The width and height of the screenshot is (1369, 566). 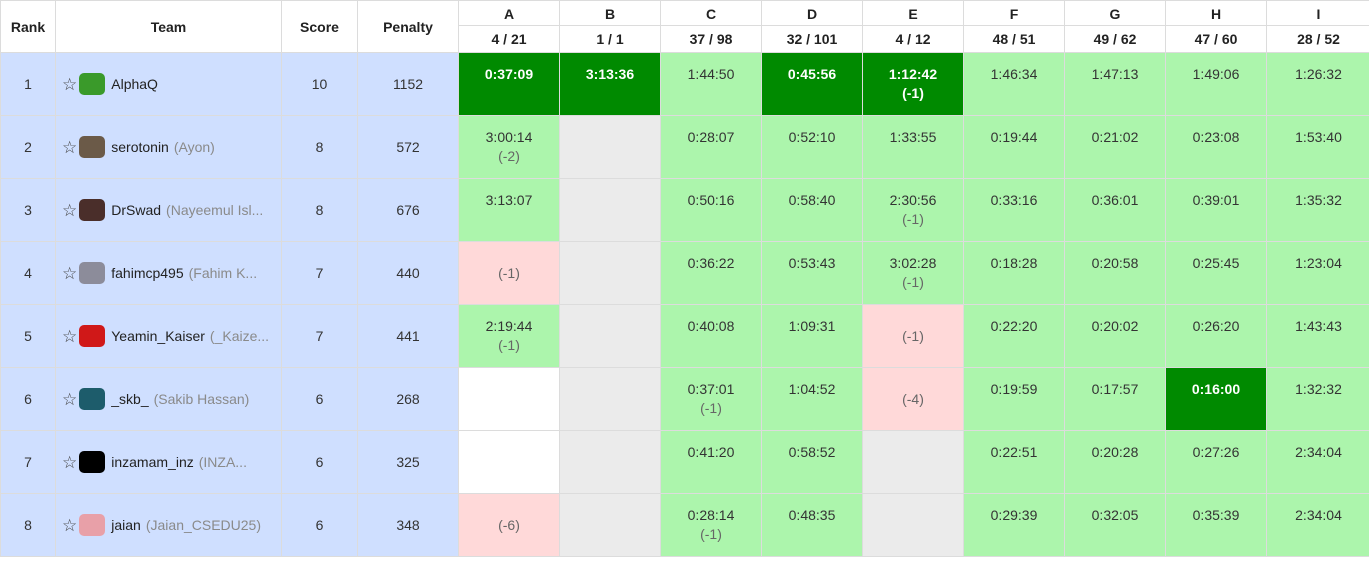 I want to click on problem-cell-i: 1:43:43, so click(x=1317, y=336).